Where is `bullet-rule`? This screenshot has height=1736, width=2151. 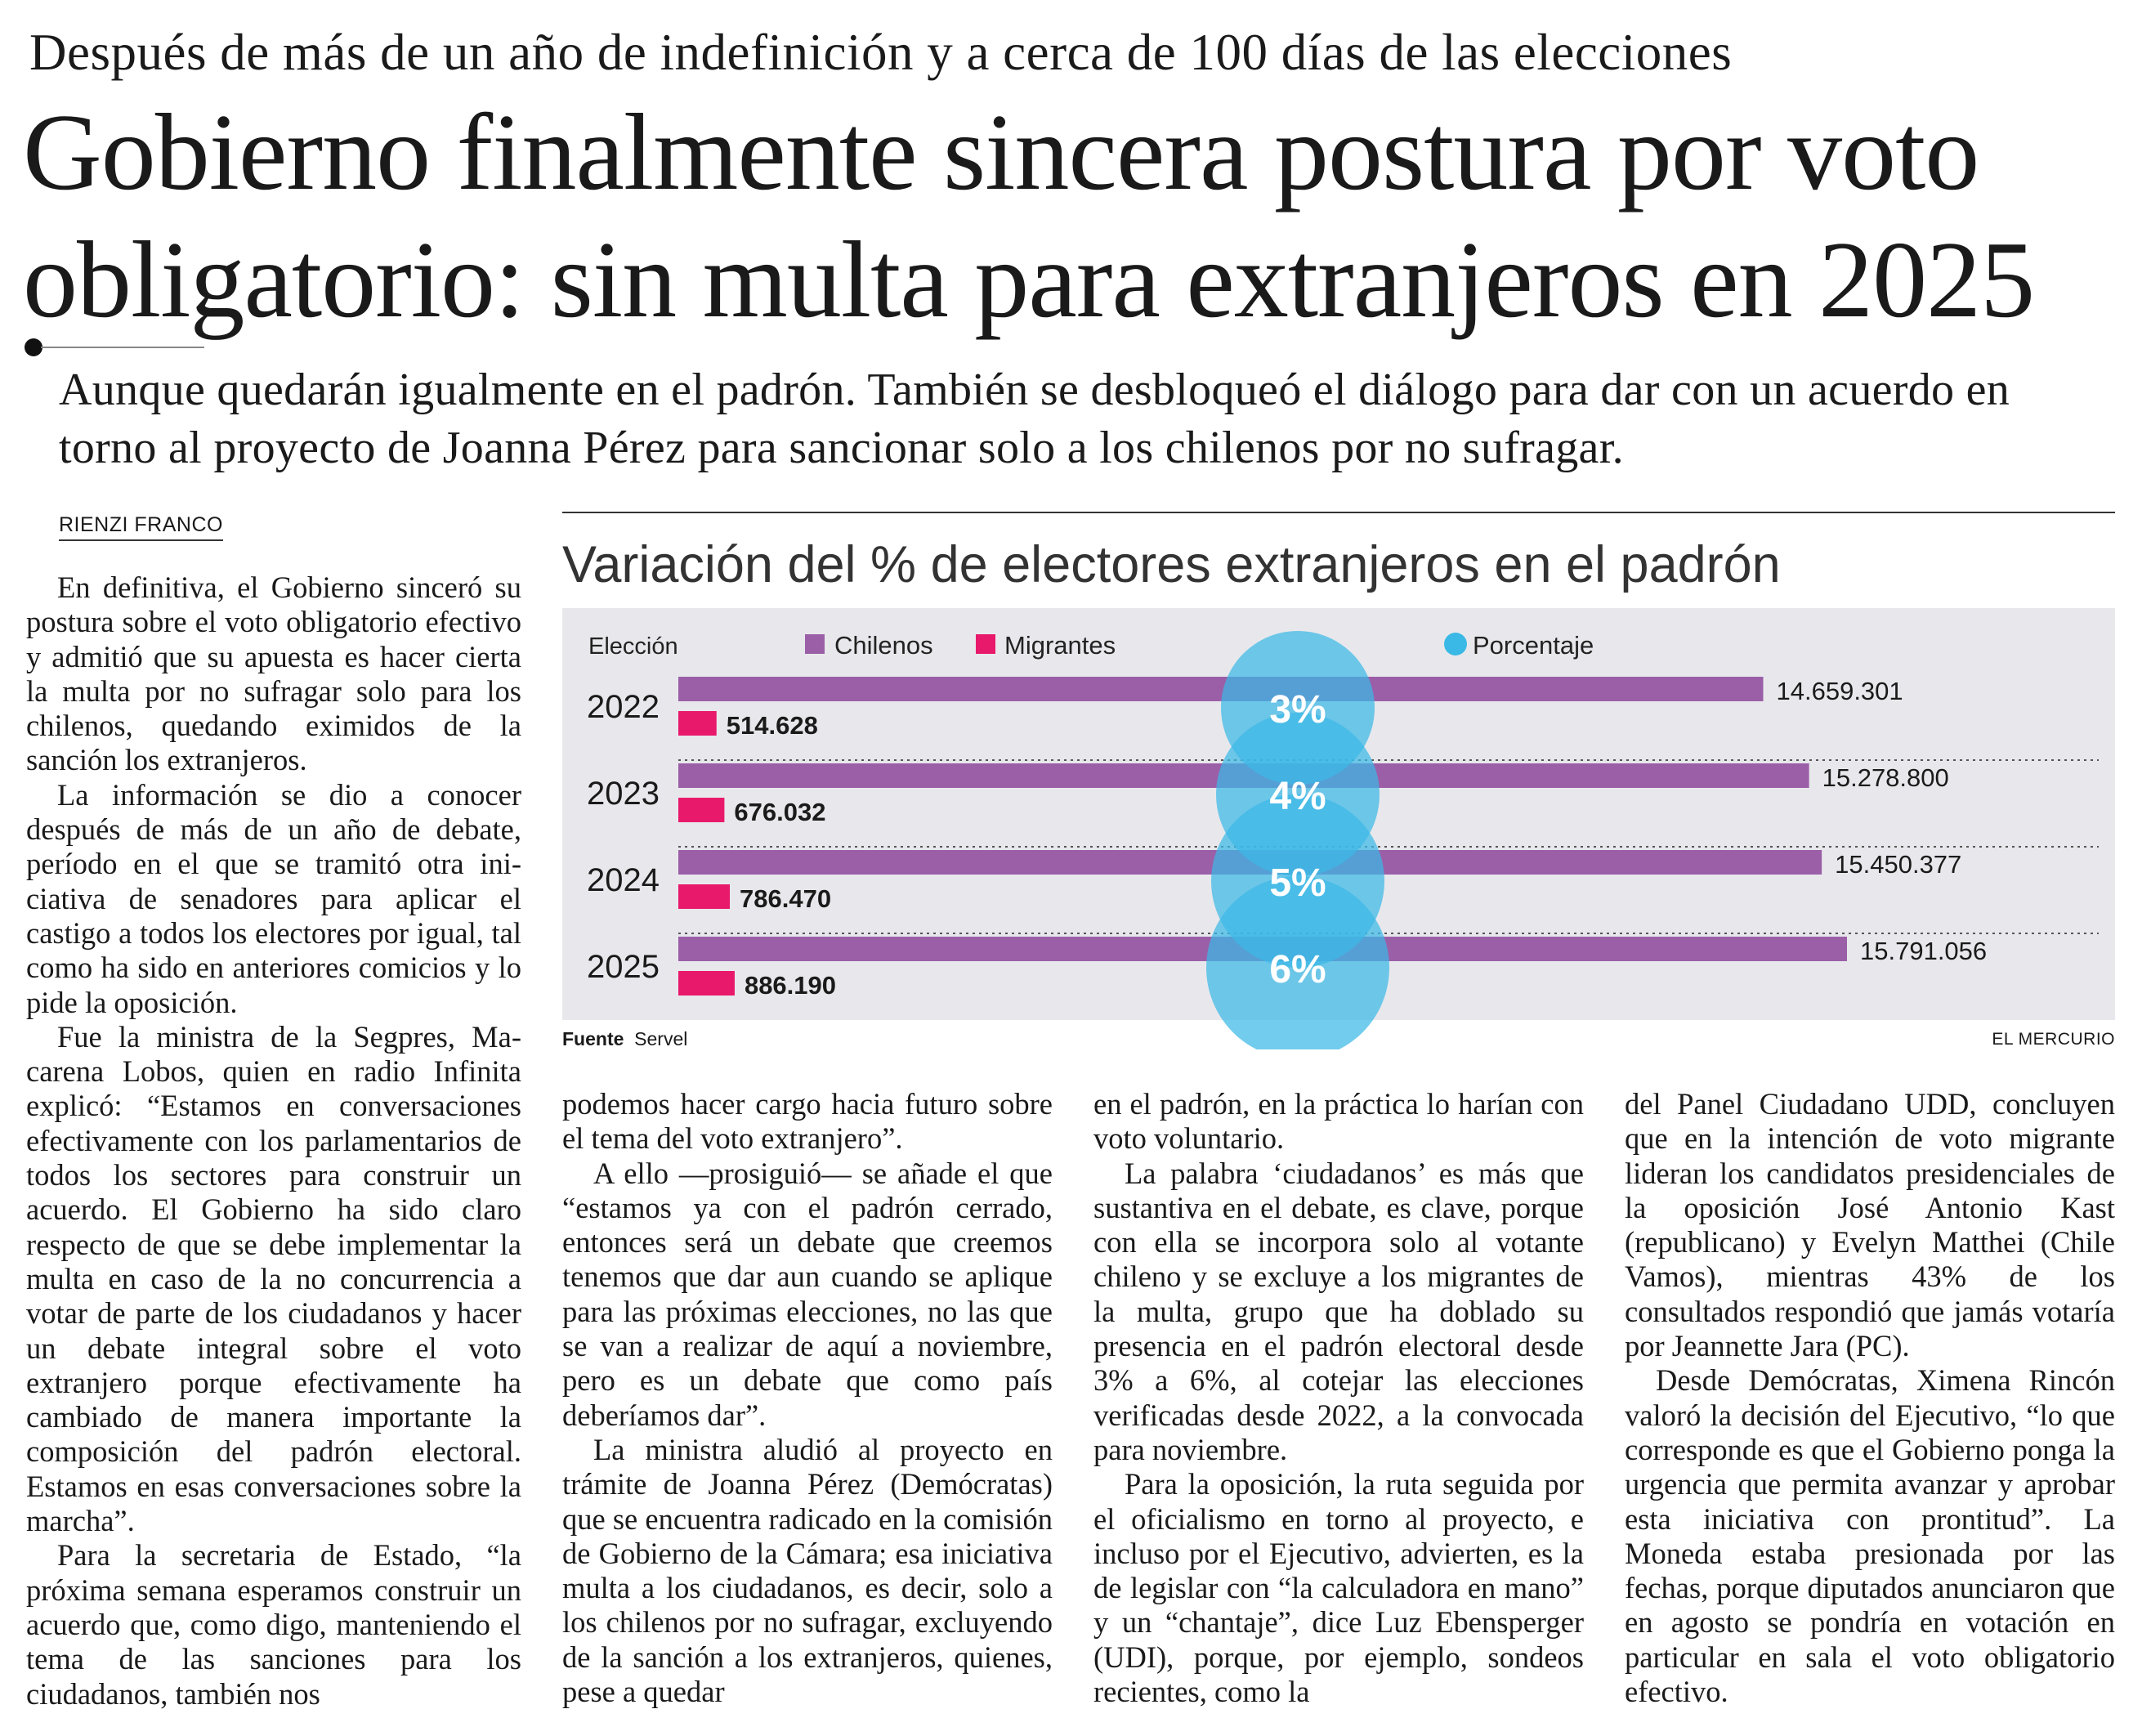
bullet-rule is located at coordinates (122, 347).